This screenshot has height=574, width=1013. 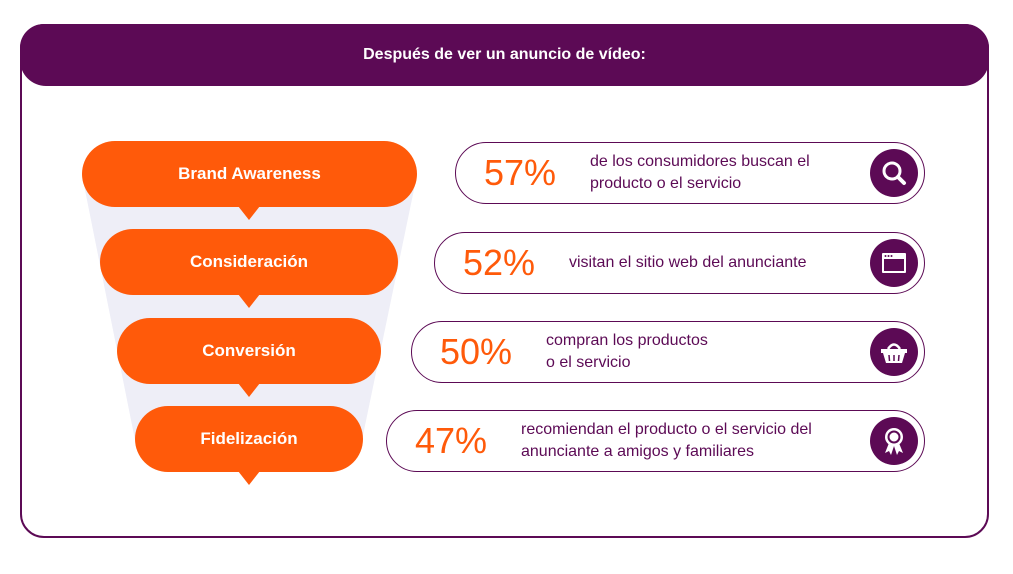 What do you see at coordinates (520, 172) in the screenshot?
I see `stat-percent: 57%` at bounding box center [520, 172].